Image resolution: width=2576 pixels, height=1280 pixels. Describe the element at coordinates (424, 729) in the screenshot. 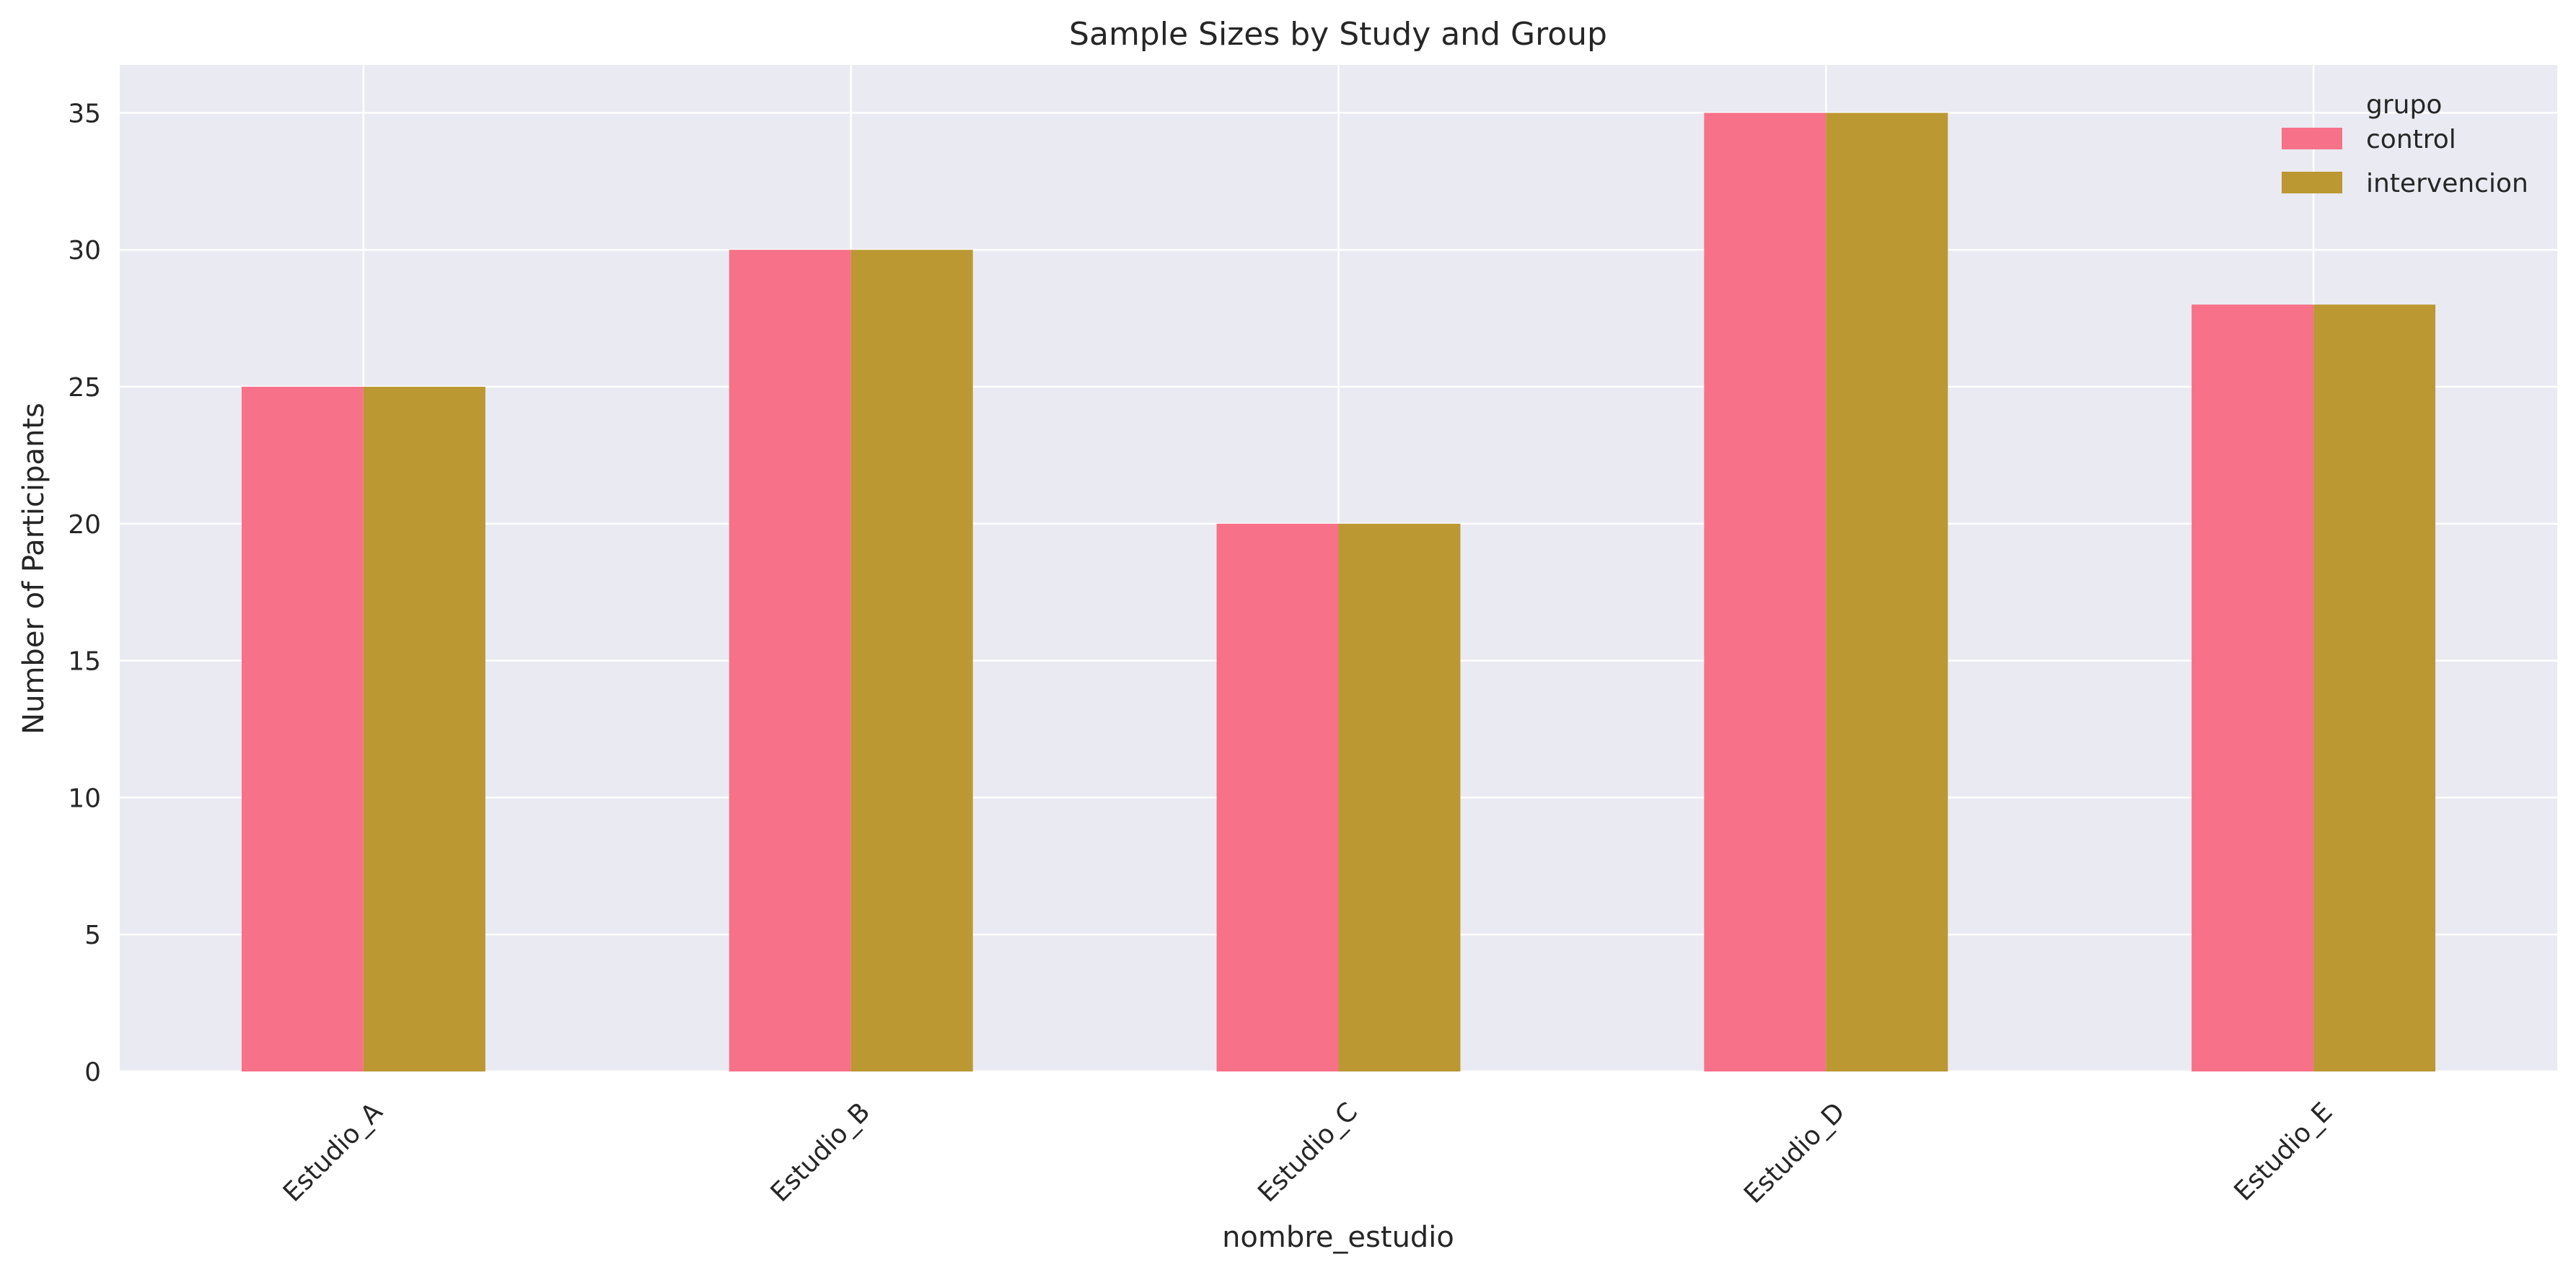

I see `bar-intervencion-Estudio_A` at that location.